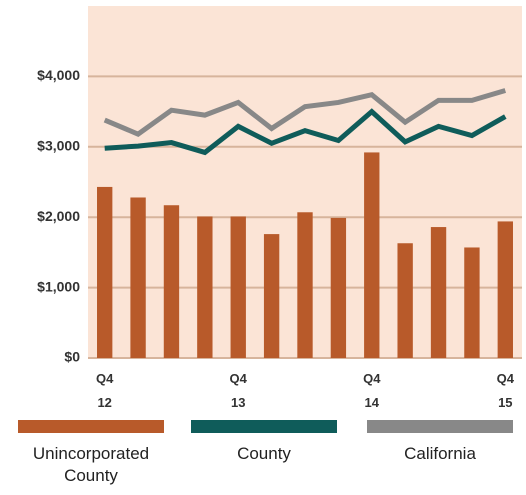  I want to click on legend-label: California, so click(440, 453).